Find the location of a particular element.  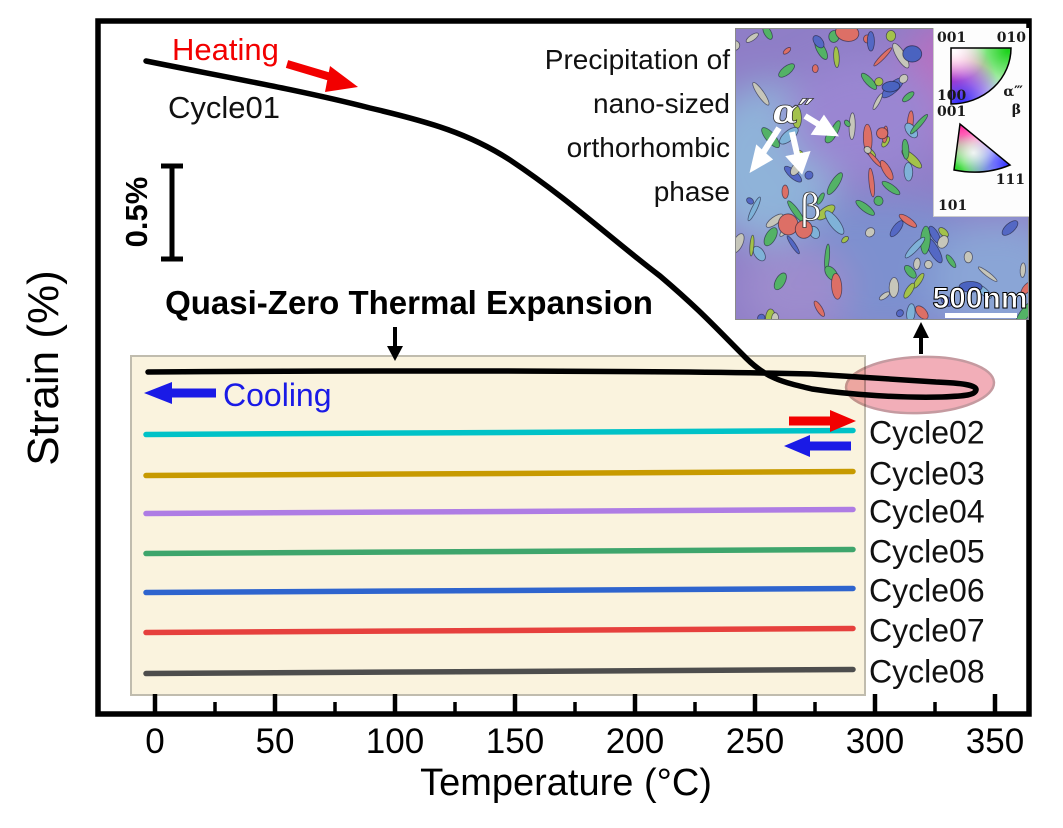

cycle-label-cycle04: Cycle04 is located at coordinates (927, 511).